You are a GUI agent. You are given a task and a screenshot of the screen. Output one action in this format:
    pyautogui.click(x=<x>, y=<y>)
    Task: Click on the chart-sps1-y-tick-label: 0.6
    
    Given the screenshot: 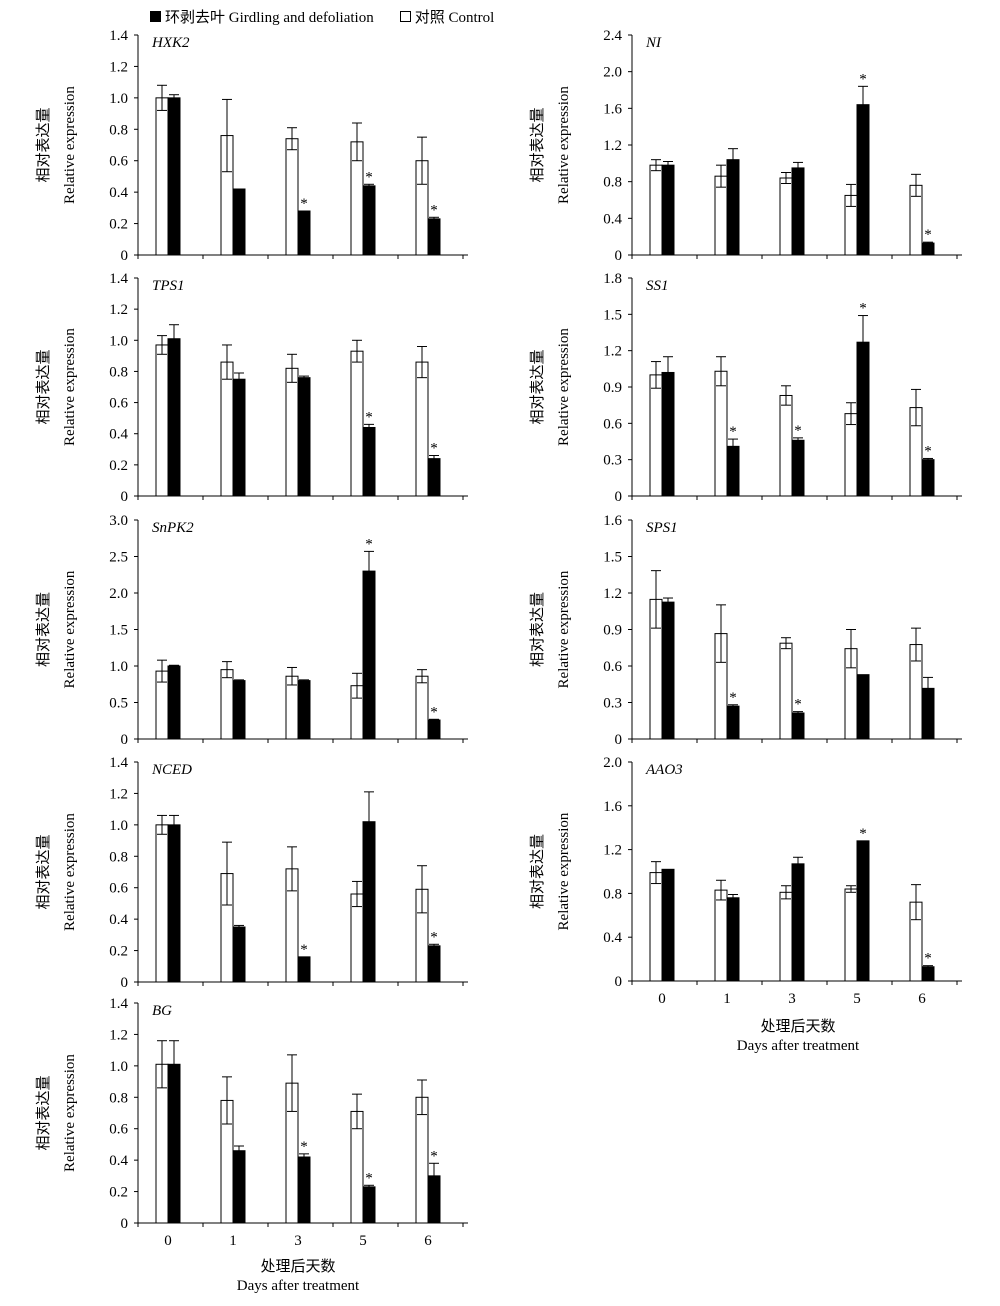 What is the action you would take?
    pyautogui.click(x=612, y=667)
    